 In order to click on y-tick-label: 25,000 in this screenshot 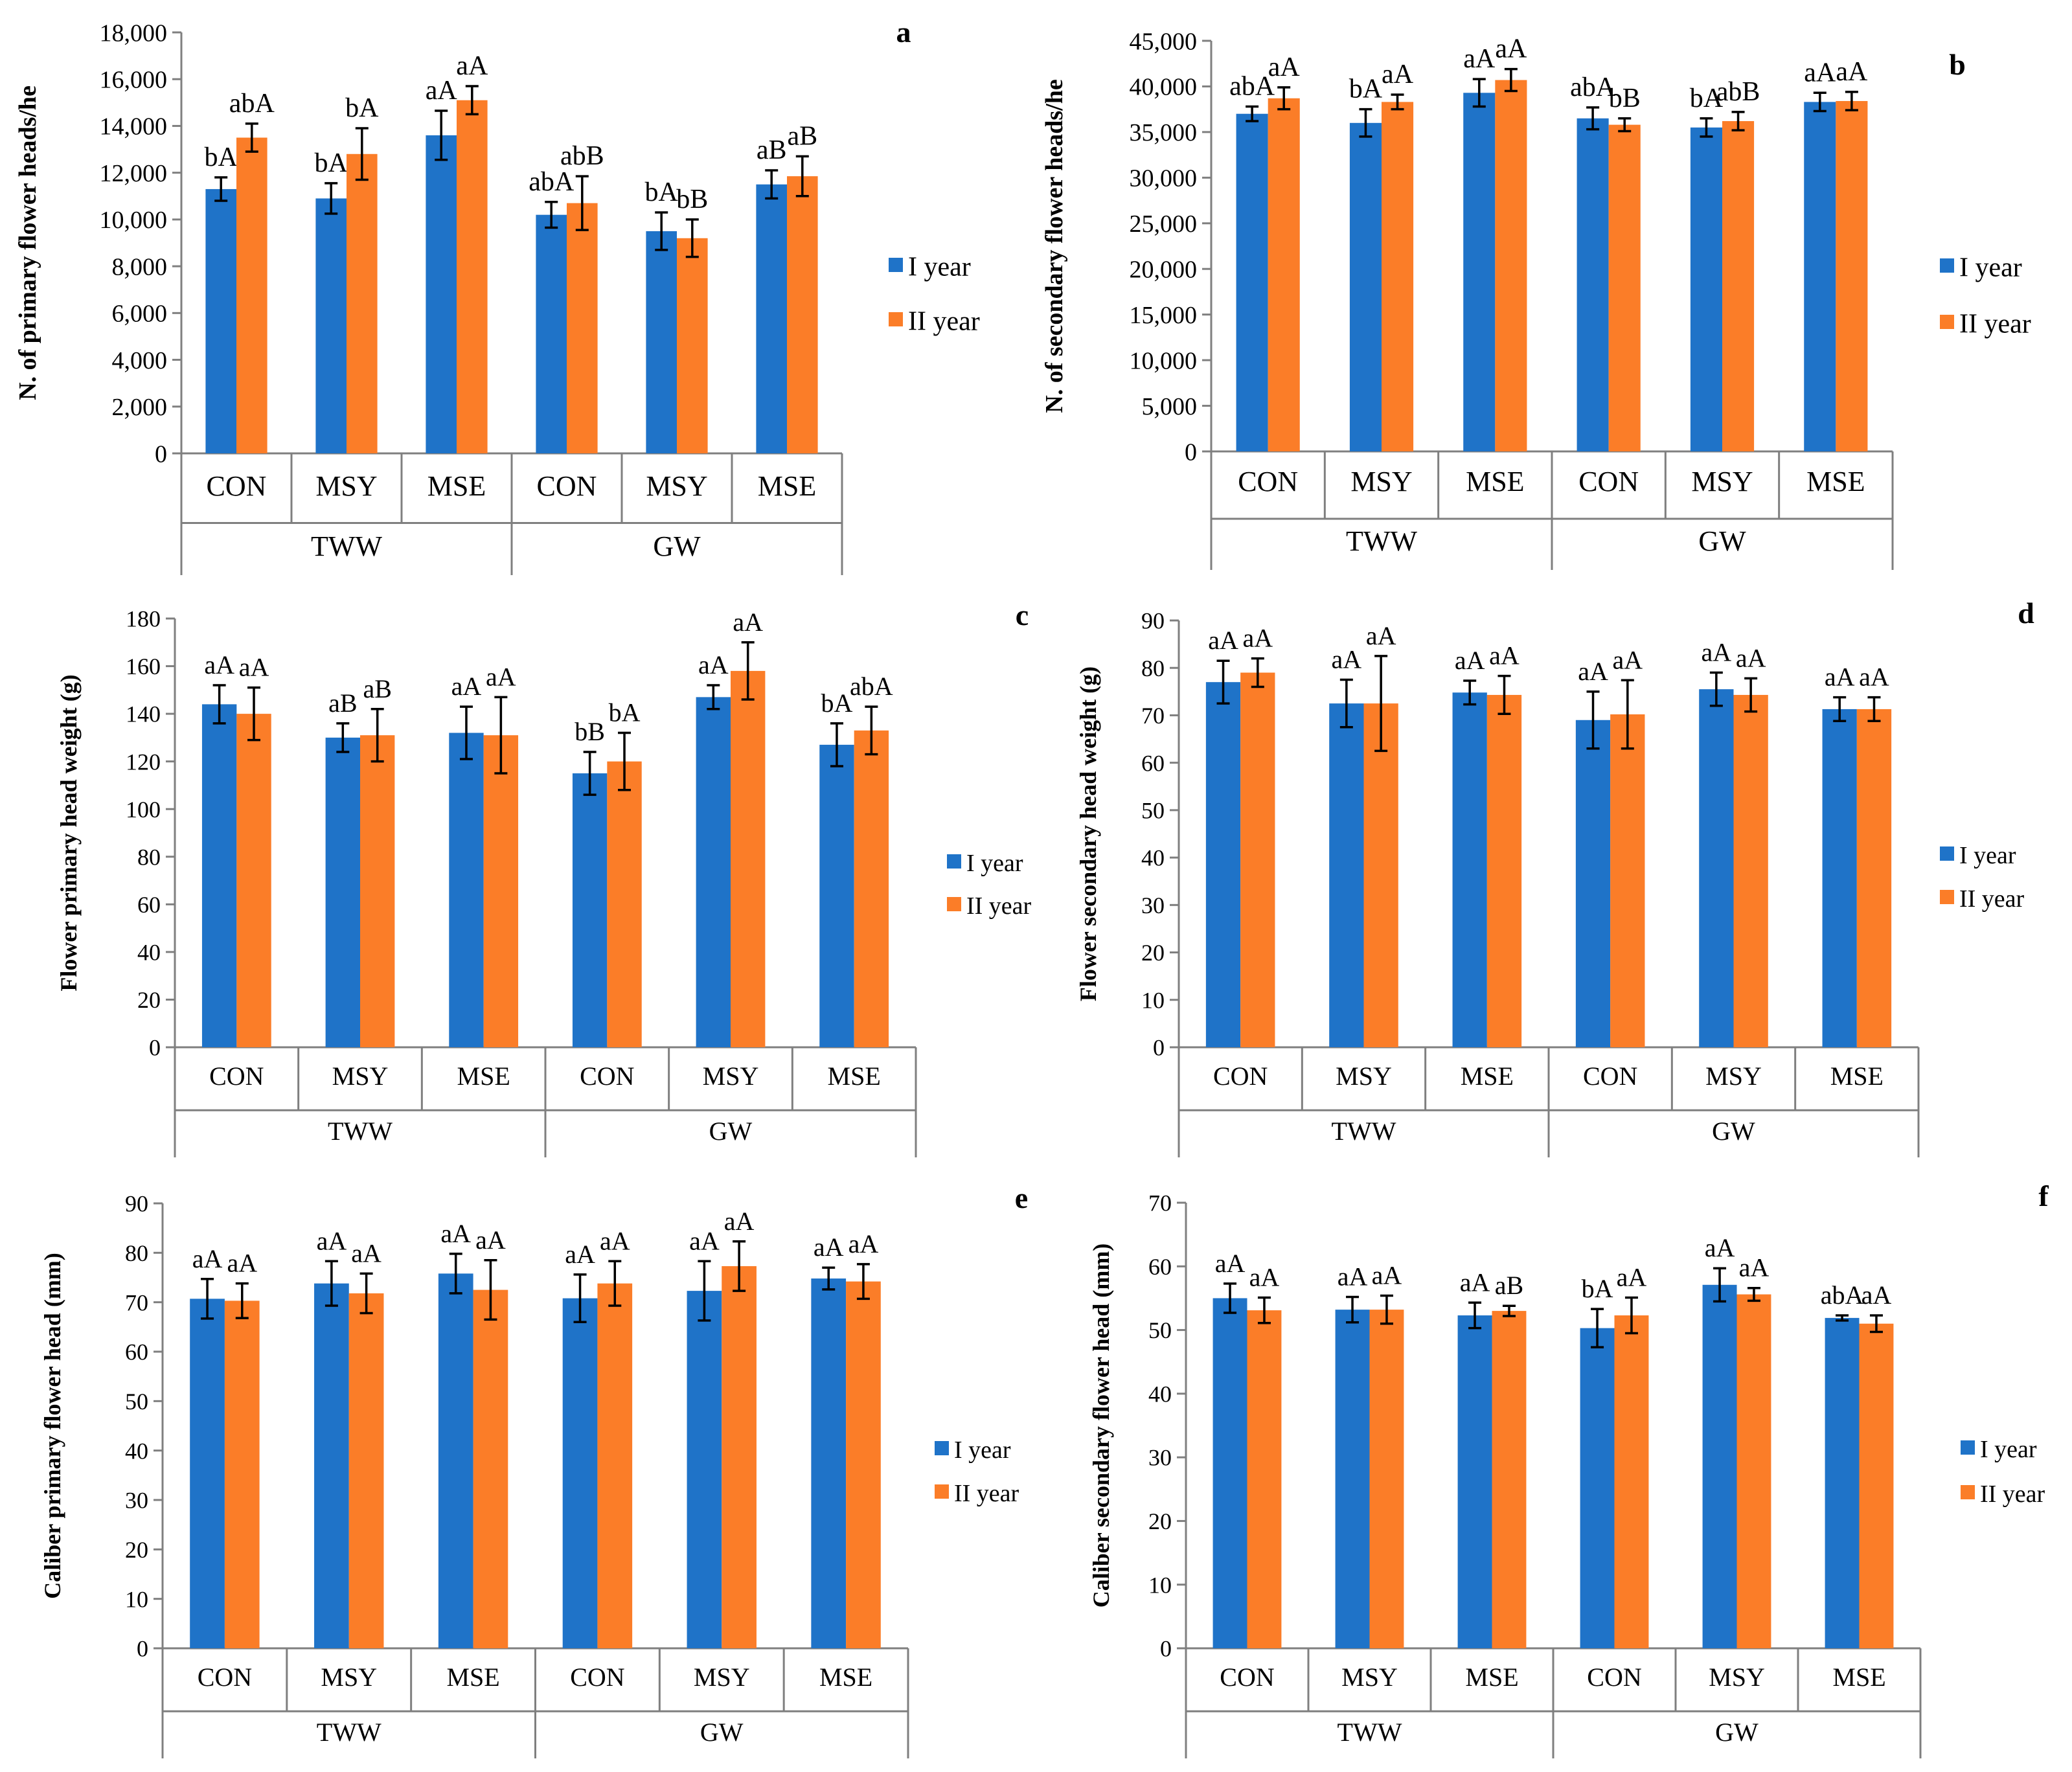, I will do `click(1164, 224)`.